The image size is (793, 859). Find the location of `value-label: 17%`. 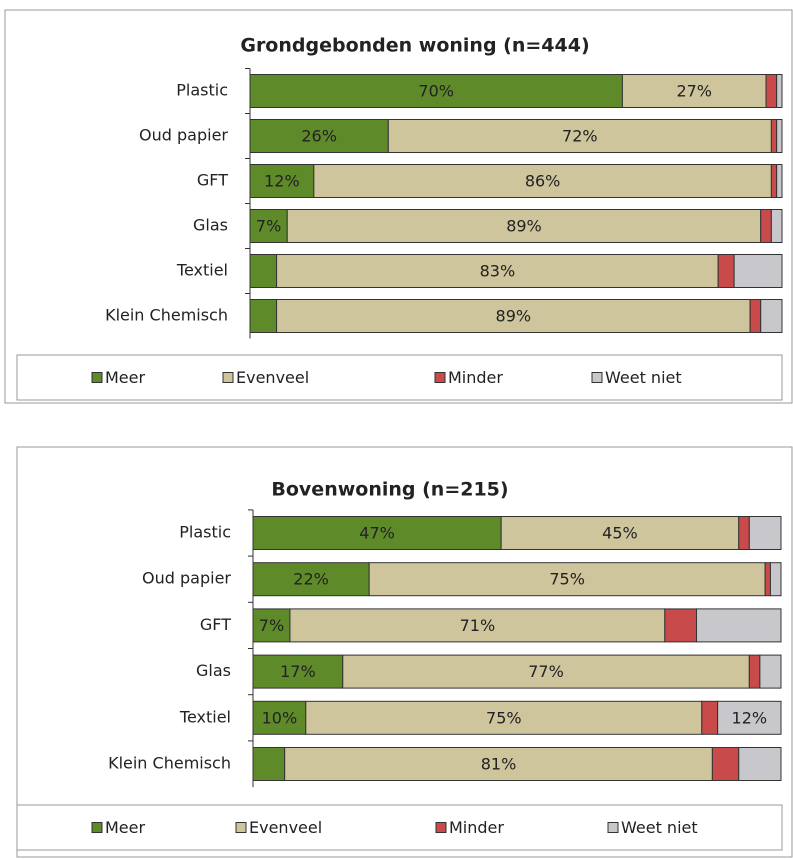

value-label: 17% is located at coordinates (298, 671).